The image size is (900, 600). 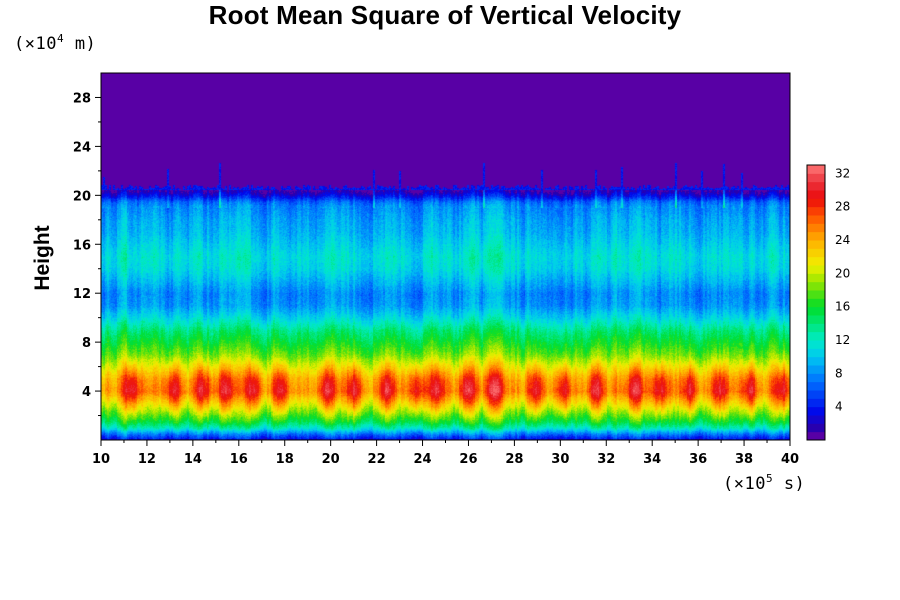 I want to click on y-tick-label: 24, so click(x=82, y=147).